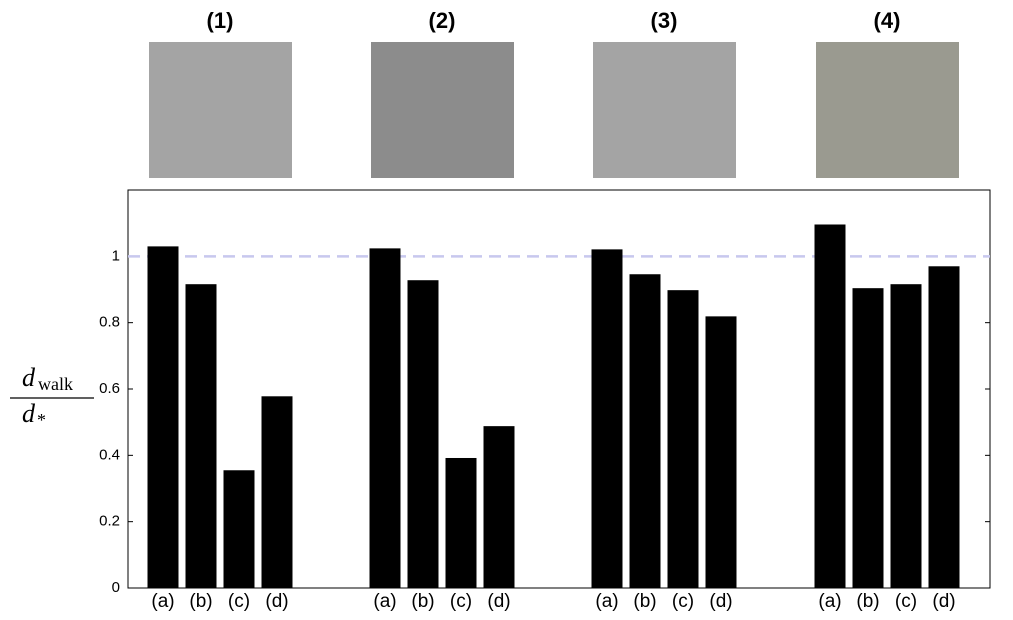 This screenshot has height=620, width=1013. What do you see at coordinates (109, 454) in the screenshot?
I see `y-tick-label: 0.4` at bounding box center [109, 454].